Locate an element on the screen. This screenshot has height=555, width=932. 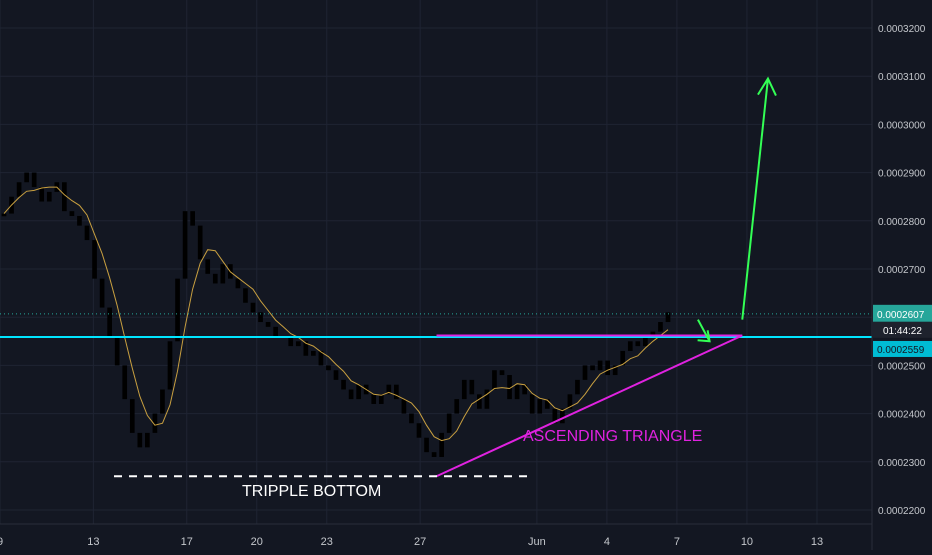
level-price-badge is located at coordinates (902, 348).